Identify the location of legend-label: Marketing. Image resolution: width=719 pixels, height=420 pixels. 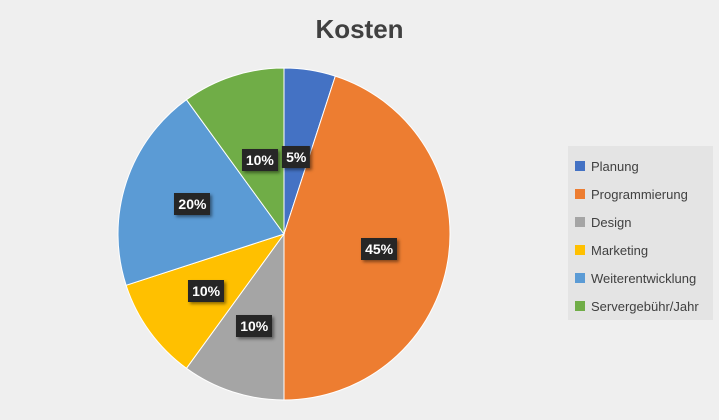
(620, 250).